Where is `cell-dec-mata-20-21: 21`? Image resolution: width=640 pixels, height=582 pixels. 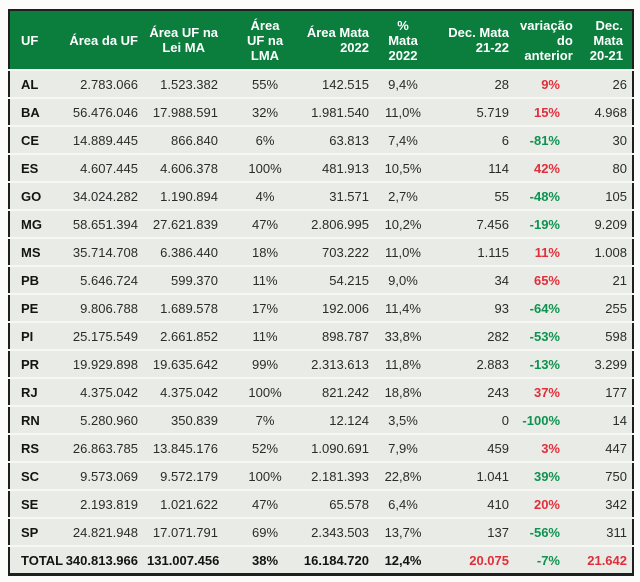 cell-dec-mata-20-21: 21 is located at coordinates (601, 279).